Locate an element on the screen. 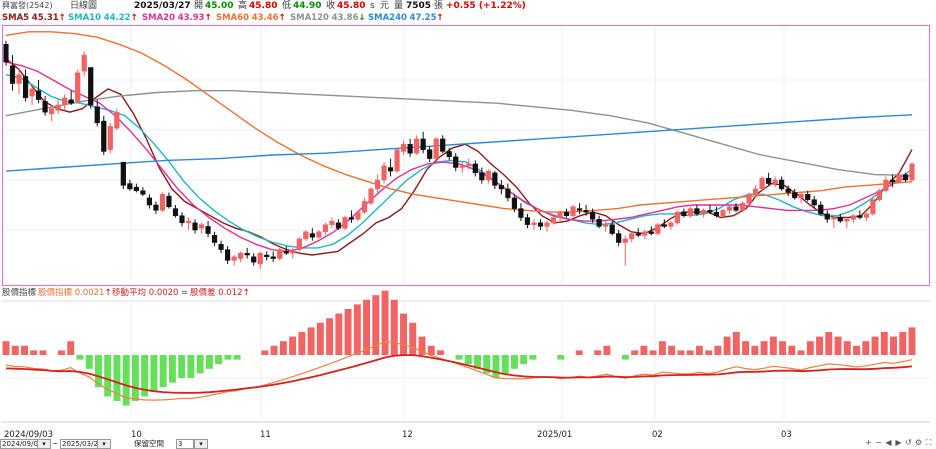 The height and width of the screenshot is (449, 936). legend-price-diff: 股價差 0.012↑ is located at coordinates (220, 293).